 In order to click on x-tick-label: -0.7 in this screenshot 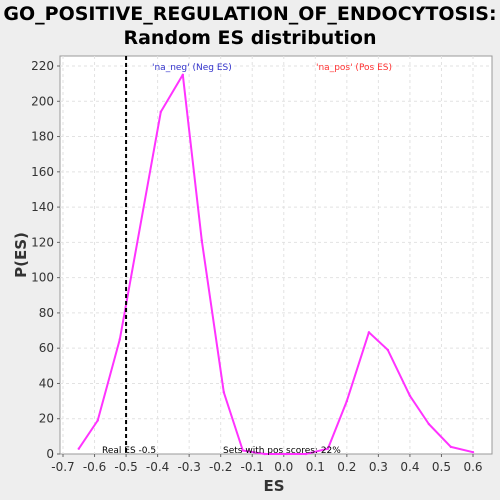, I will do `click(62, 467)`.